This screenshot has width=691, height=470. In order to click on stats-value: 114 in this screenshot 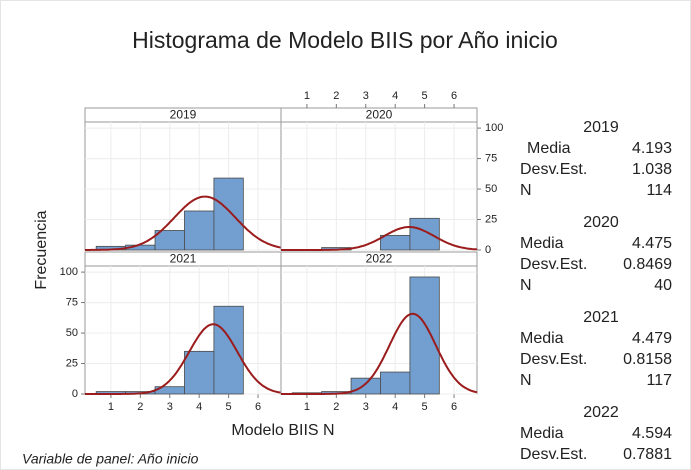, I will do `click(659, 190)`.